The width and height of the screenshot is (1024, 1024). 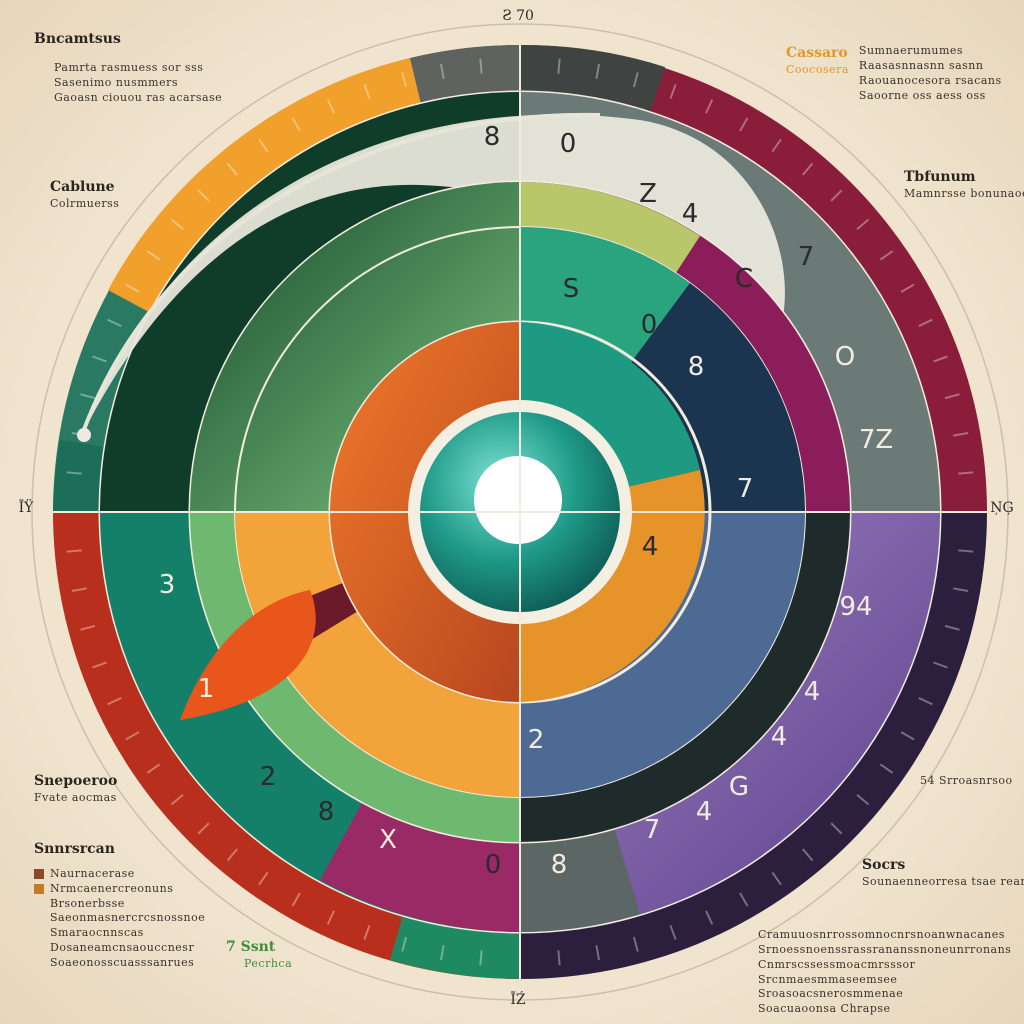 I want to click on top-label: Ƨ 70, so click(x=518, y=16).